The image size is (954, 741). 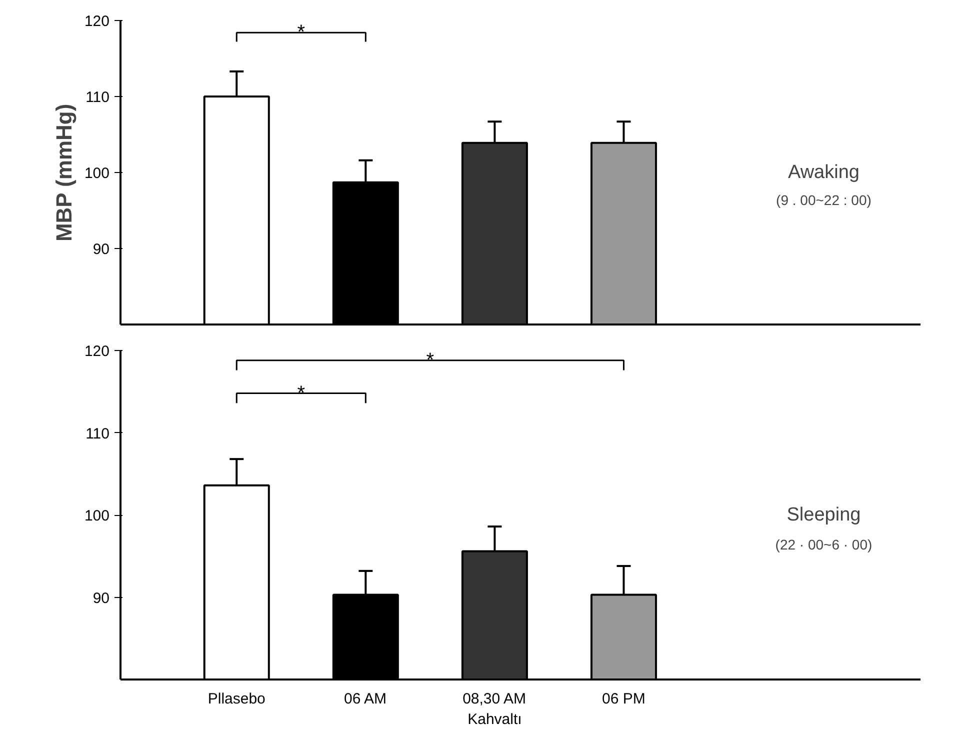 I want to click on text: Awaking, so click(x=824, y=172).